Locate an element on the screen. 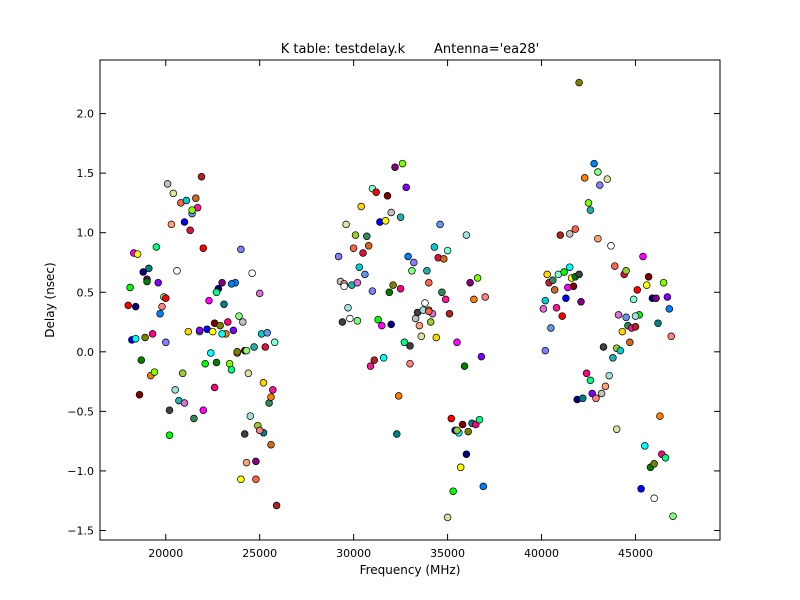 The height and width of the screenshot is (600, 800). y-tick-label: −1.5 is located at coordinates (80, 530).